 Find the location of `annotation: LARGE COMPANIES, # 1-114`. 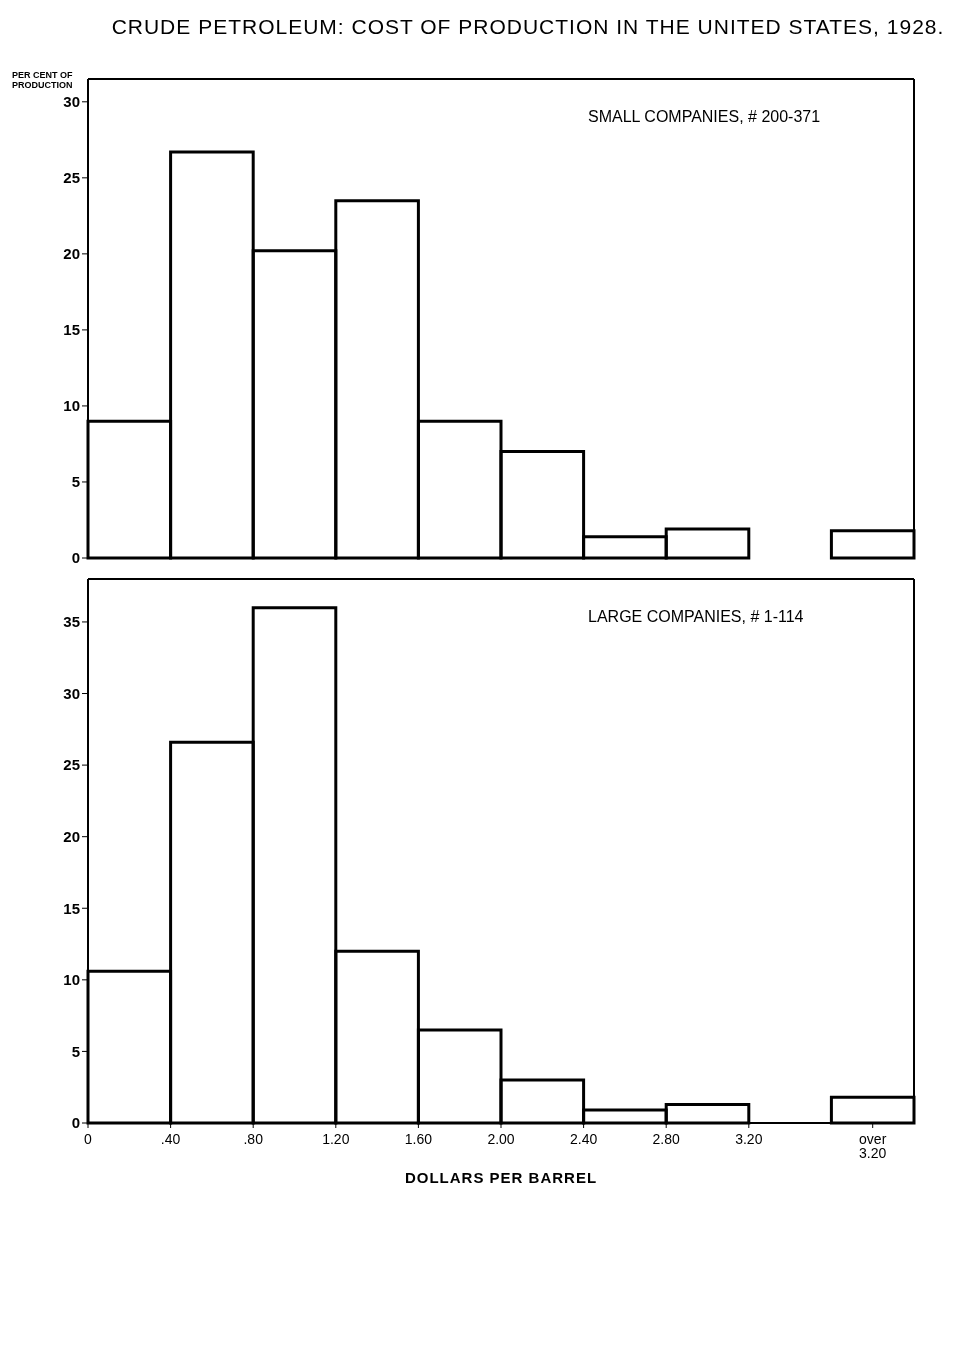

annotation: LARGE COMPANIES, # 1-114 is located at coordinates (696, 617).